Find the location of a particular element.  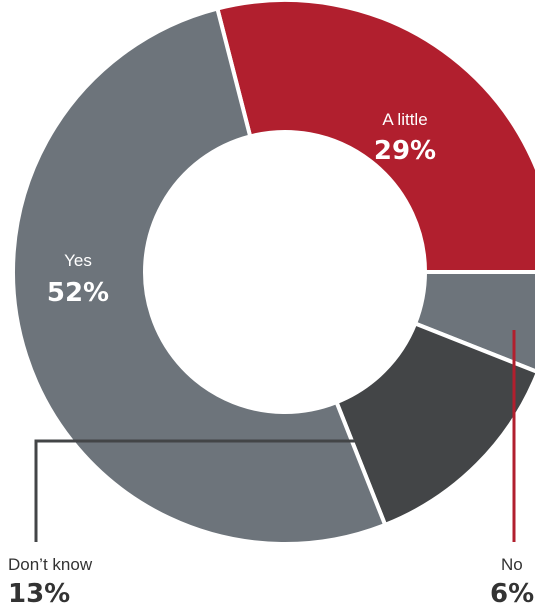

leader-line-dont-know is located at coordinates (213, 490).